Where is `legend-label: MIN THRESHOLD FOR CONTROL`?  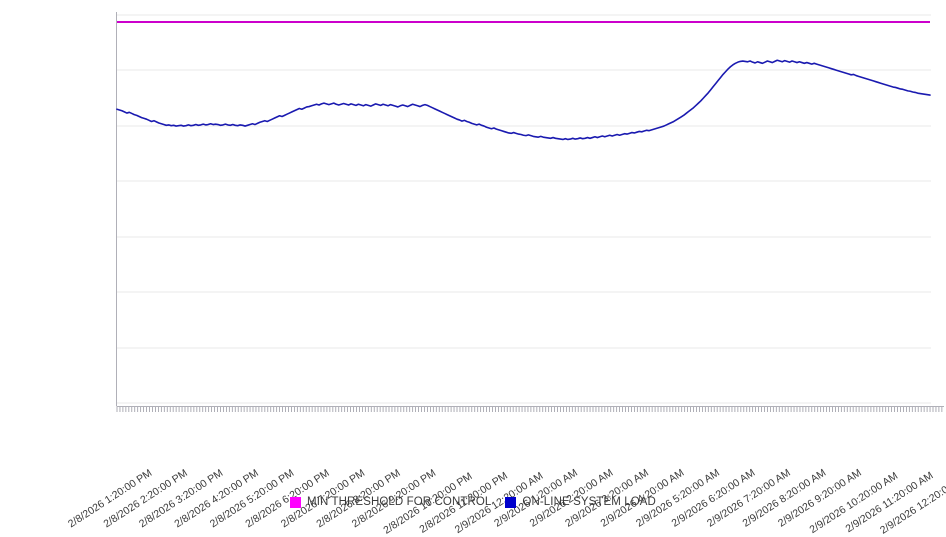 legend-label: MIN THRESHOLD FOR CONTROL is located at coordinates (399, 502).